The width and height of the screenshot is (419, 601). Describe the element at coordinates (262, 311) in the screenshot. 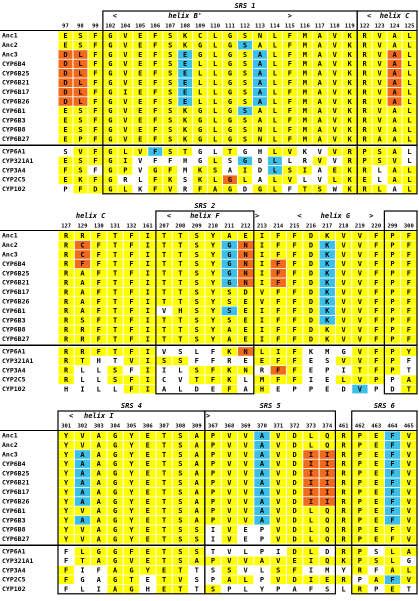

I see `residue: I` at that location.